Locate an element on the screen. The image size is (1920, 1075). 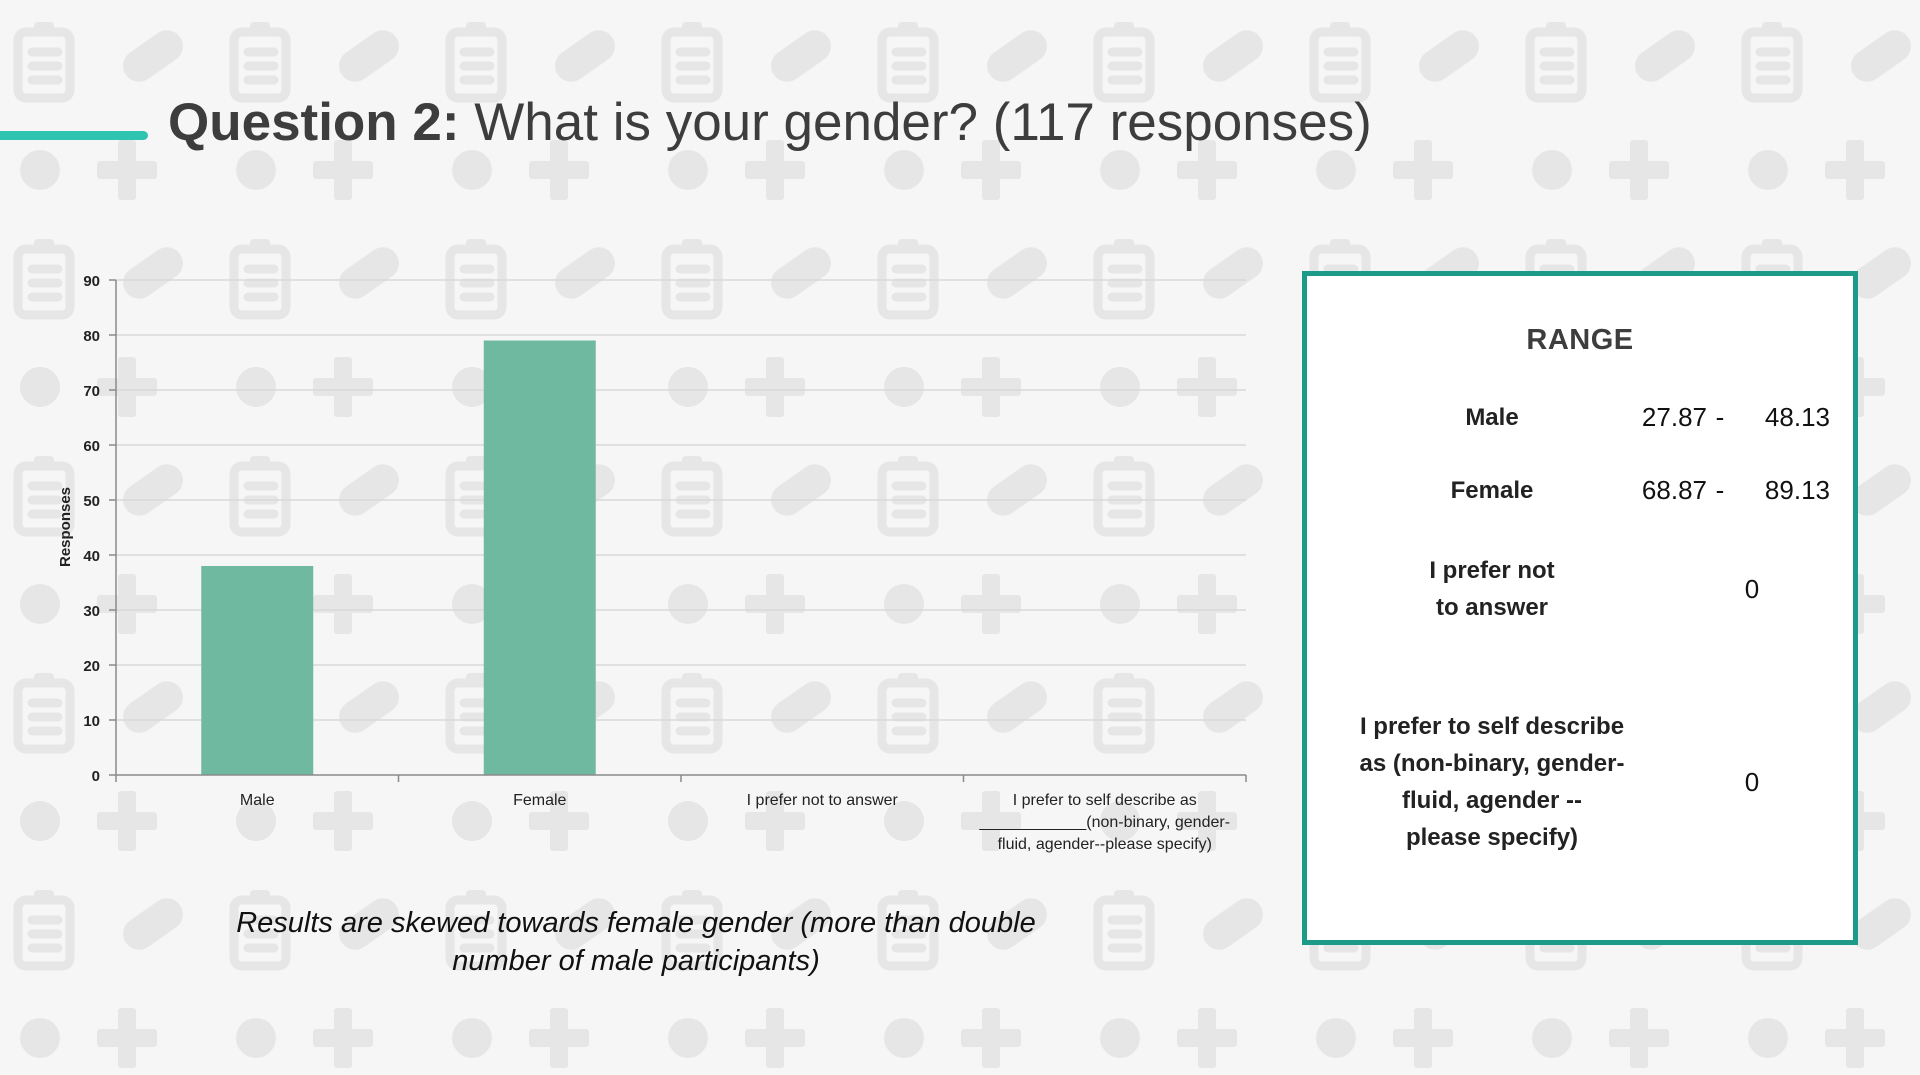
y-tick-label: 30 is located at coordinates (91, 611).